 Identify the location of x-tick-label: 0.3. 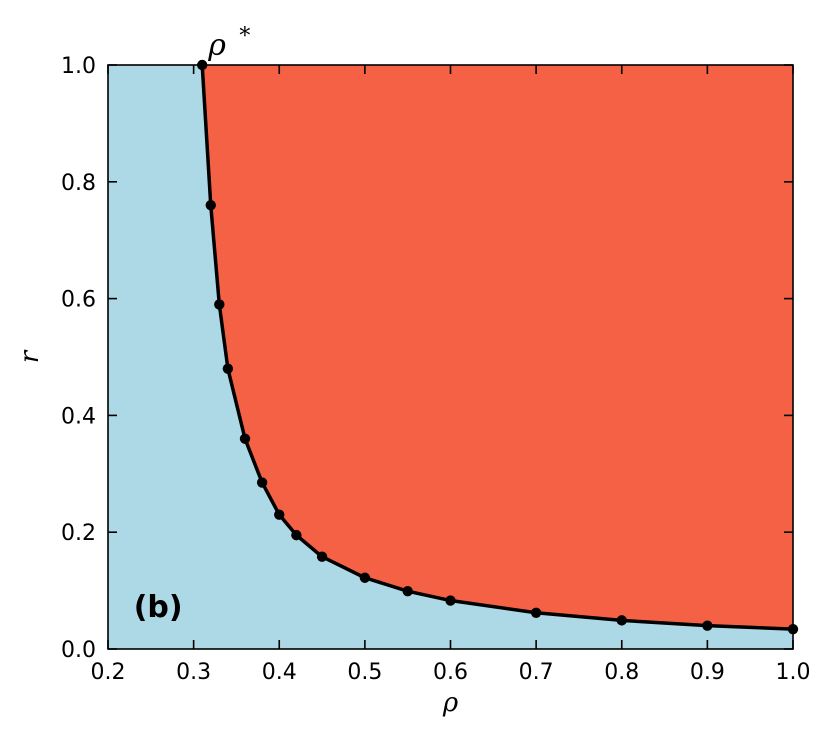
(193, 672).